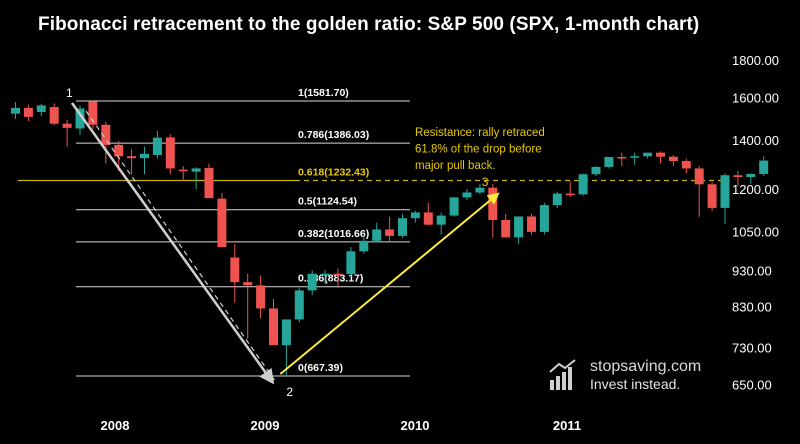 The width and height of the screenshot is (800, 444). Describe the element at coordinates (389, 283) in the screenshot. I see `rally-arrow` at that location.